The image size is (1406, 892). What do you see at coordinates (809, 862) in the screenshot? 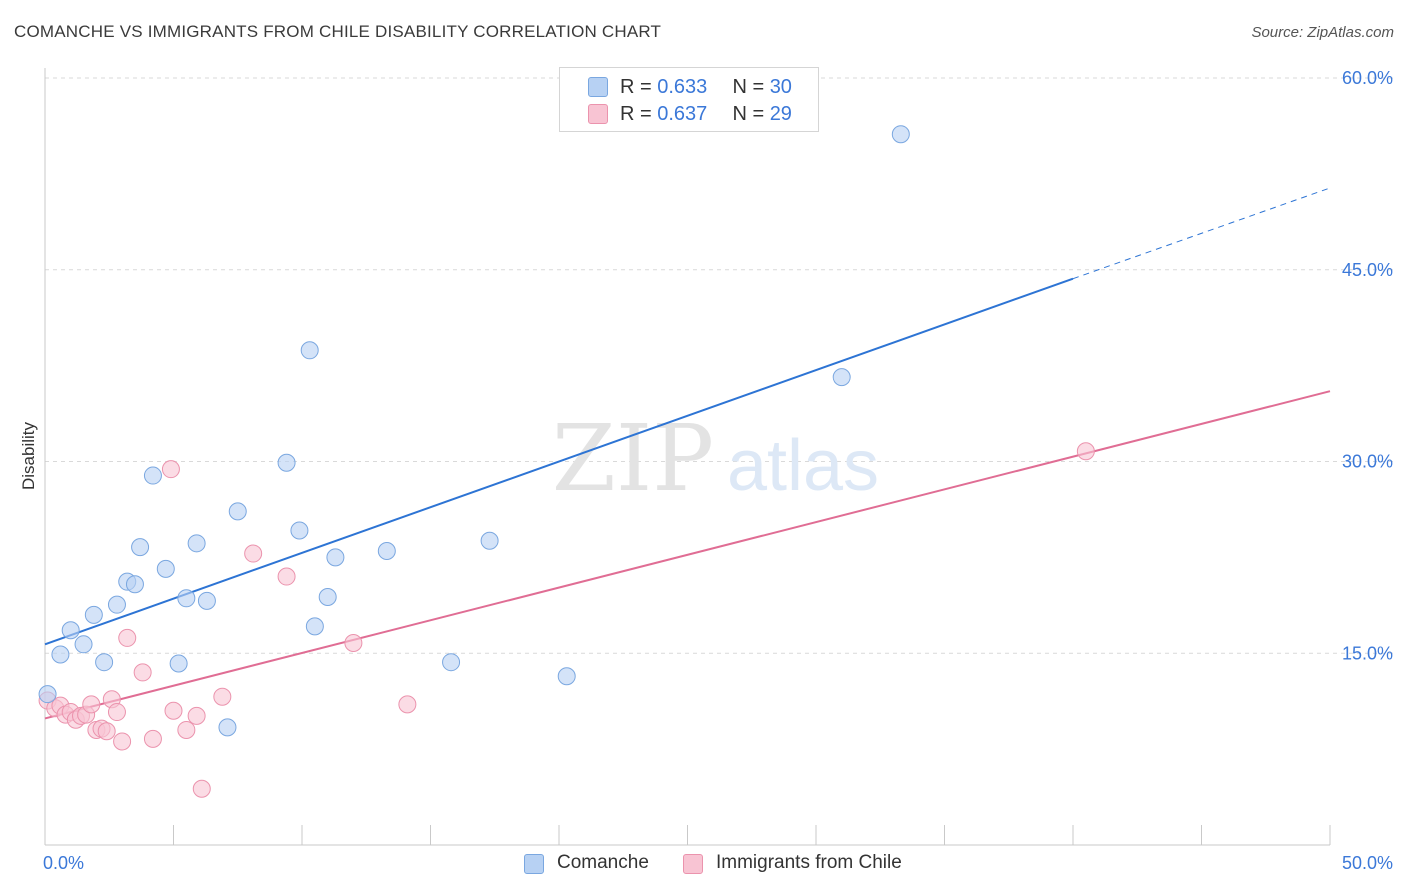
I see `bottom-legend-label-chile: Immigrants from Chile` at bounding box center [809, 862].